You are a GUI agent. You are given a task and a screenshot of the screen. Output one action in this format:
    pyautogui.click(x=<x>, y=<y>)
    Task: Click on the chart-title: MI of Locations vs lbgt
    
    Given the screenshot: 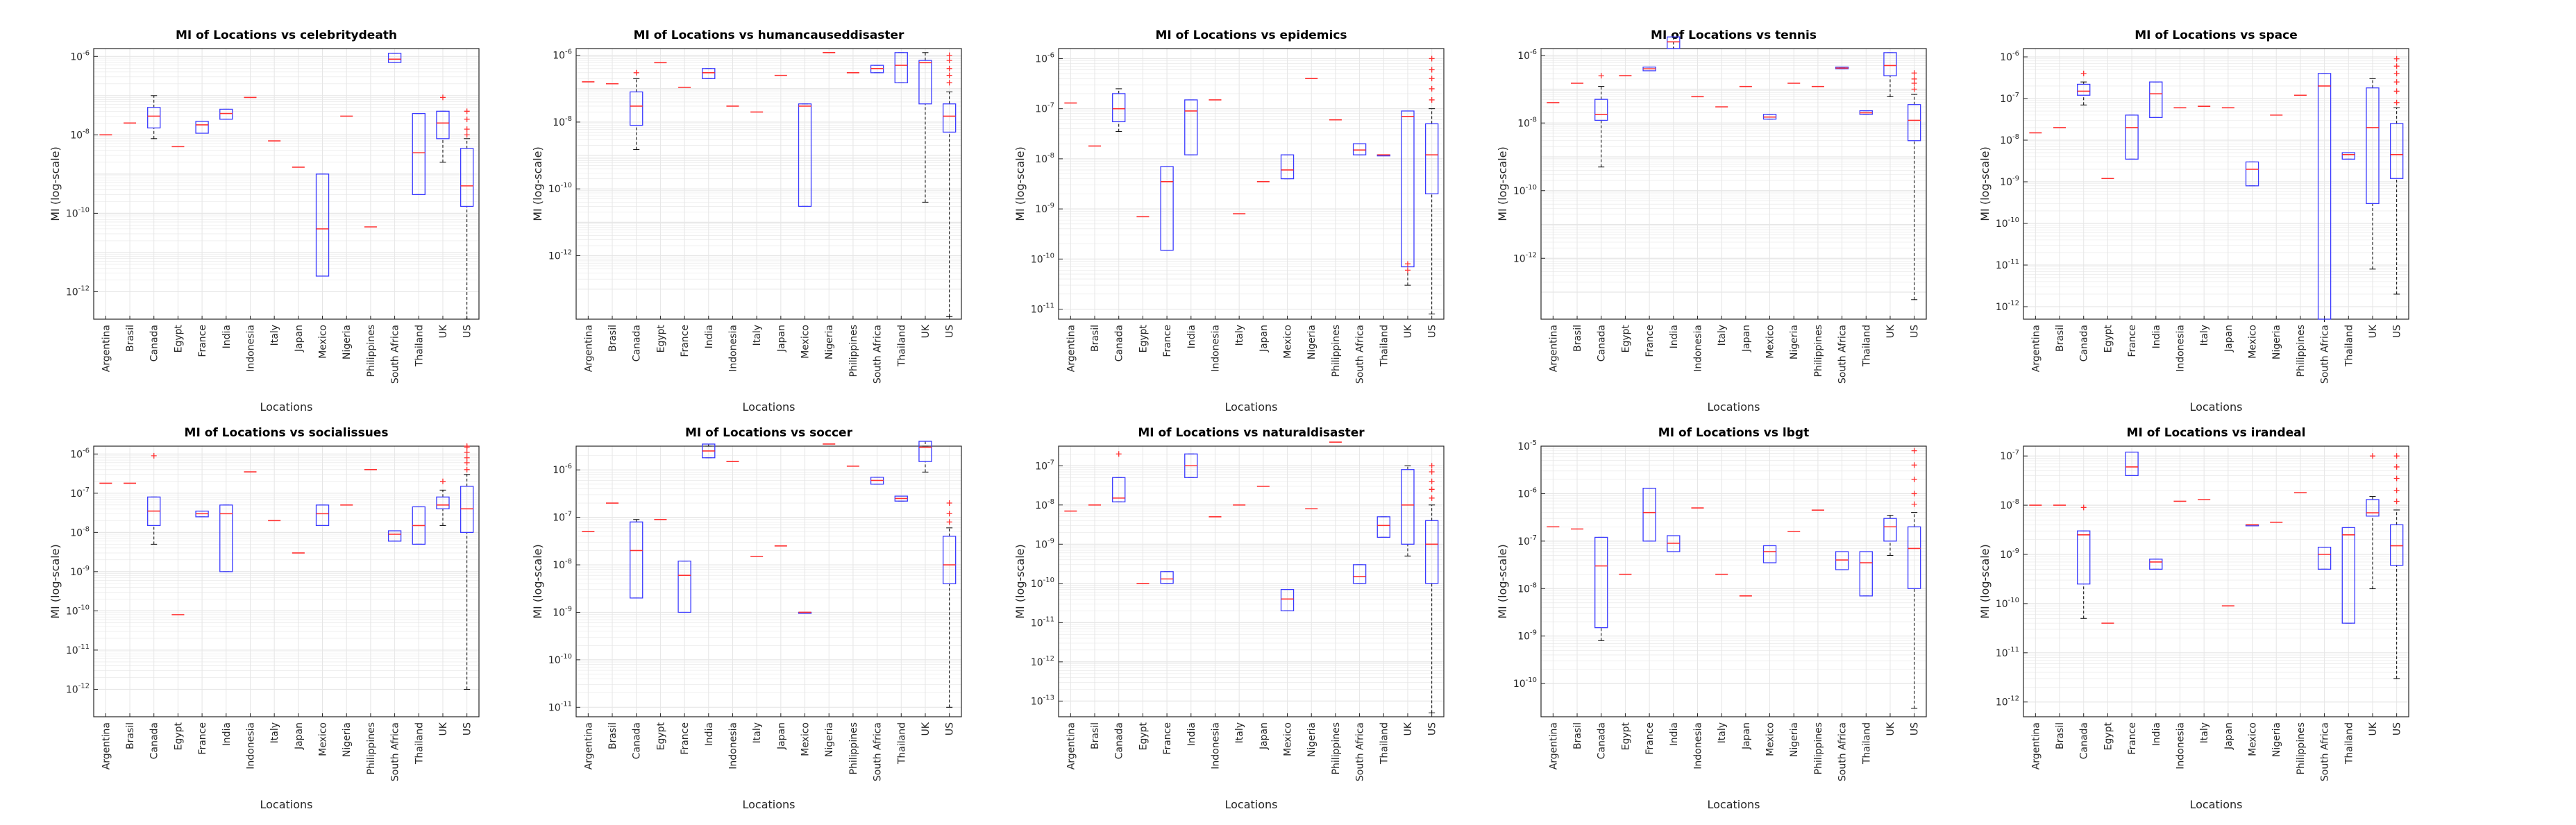 What is the action you would take?
    pyautogui.click(x=1733, y=433)
    